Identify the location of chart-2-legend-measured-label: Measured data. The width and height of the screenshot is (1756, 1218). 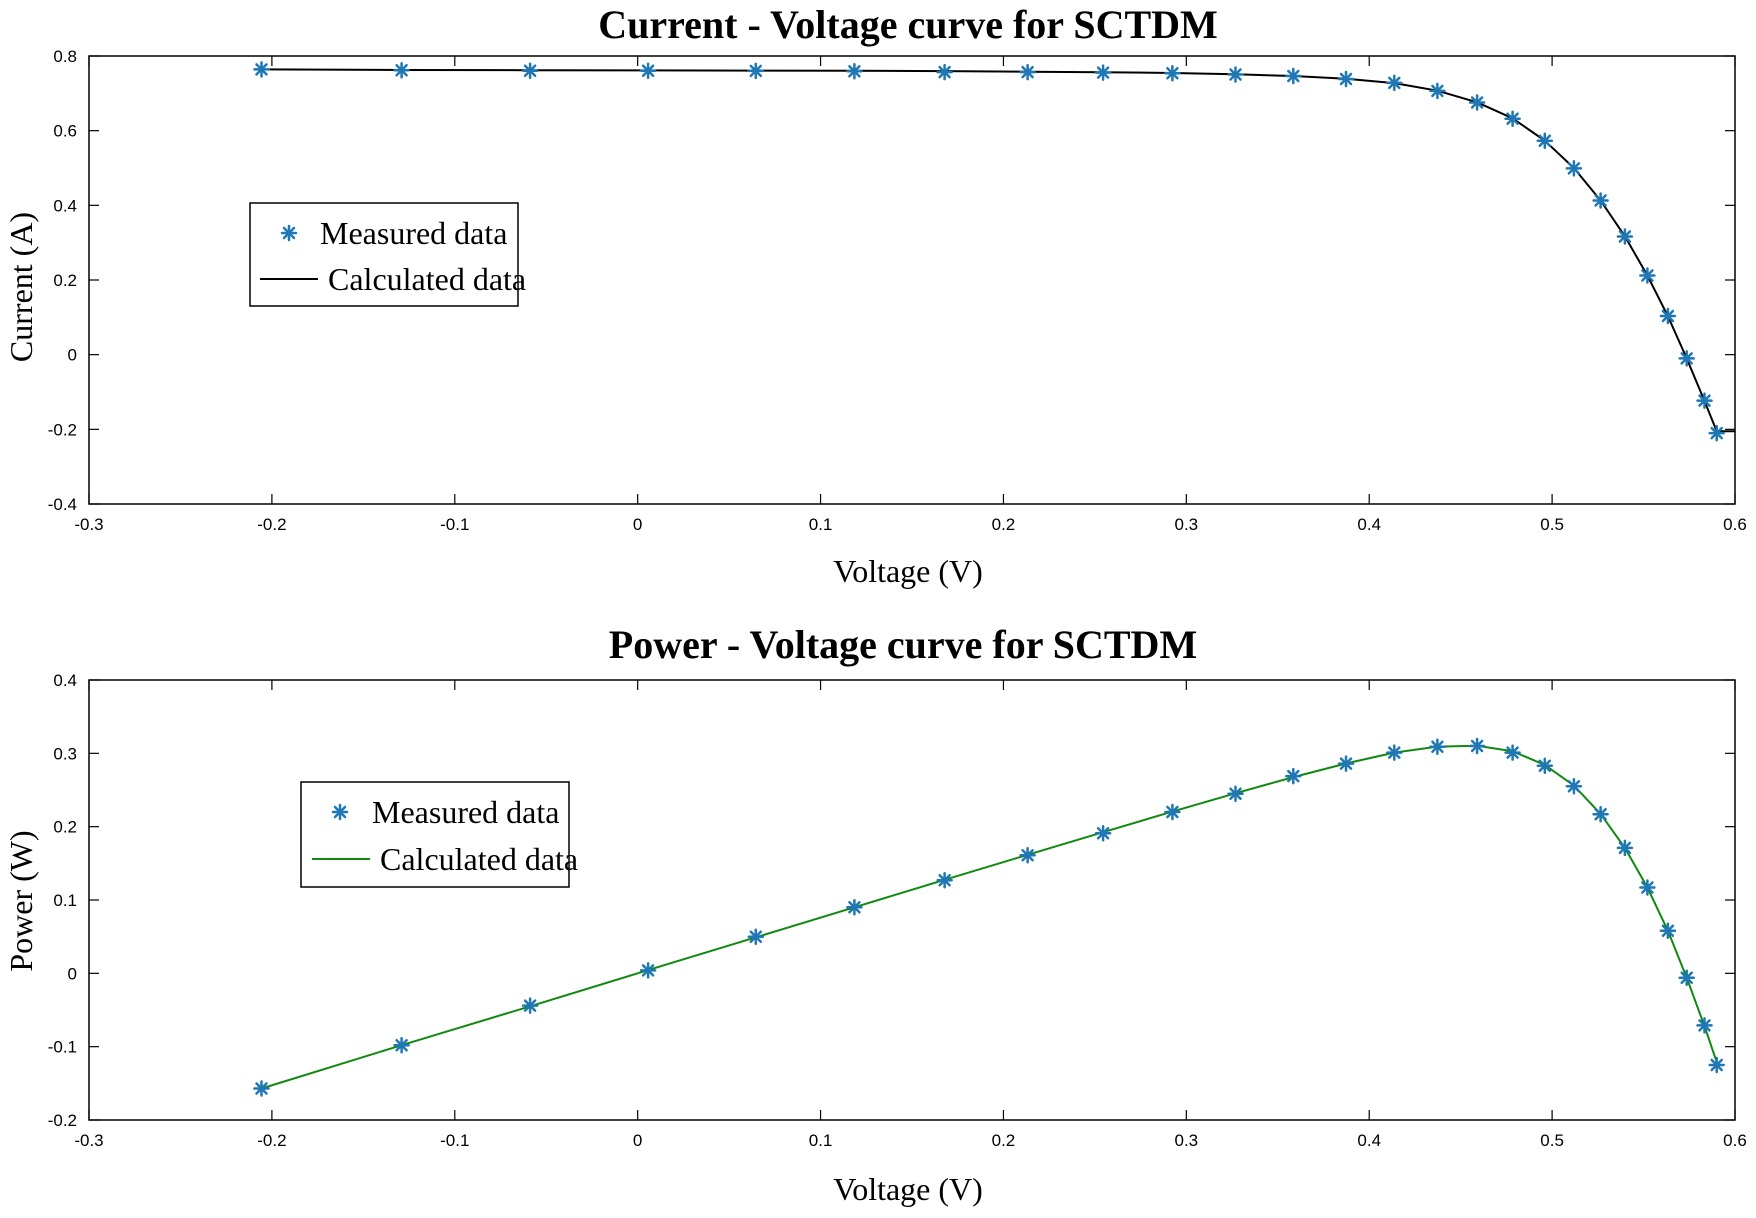
(465, 812).